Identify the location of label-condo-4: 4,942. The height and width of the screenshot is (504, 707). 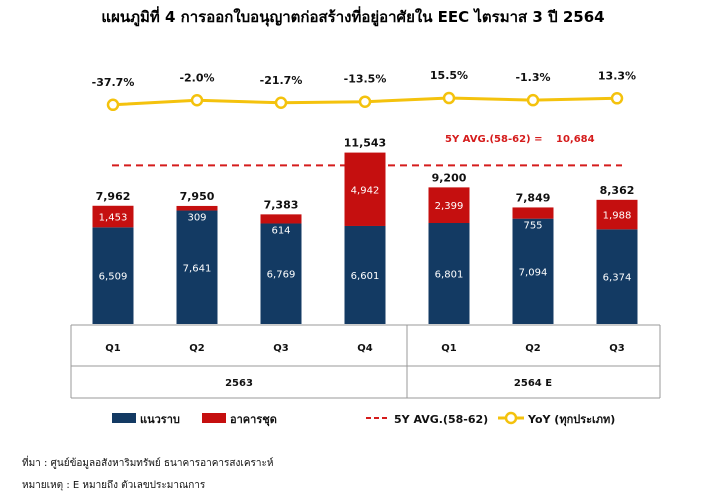
(365, 190).